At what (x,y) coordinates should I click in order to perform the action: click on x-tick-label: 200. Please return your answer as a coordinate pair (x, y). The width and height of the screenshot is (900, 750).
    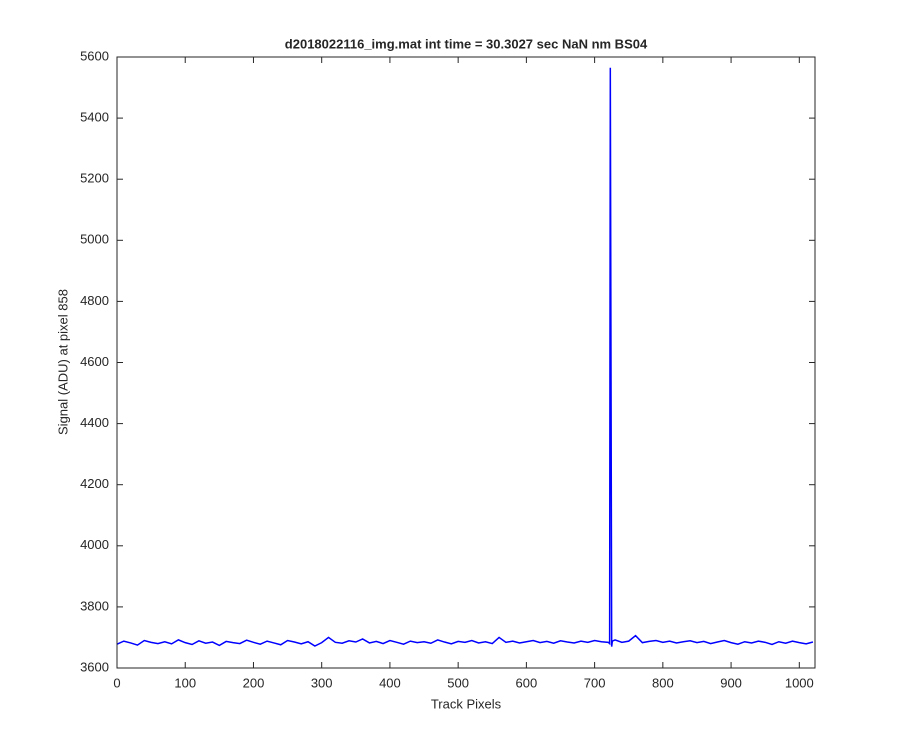
    Looking at the image, I should click on (254, 682).